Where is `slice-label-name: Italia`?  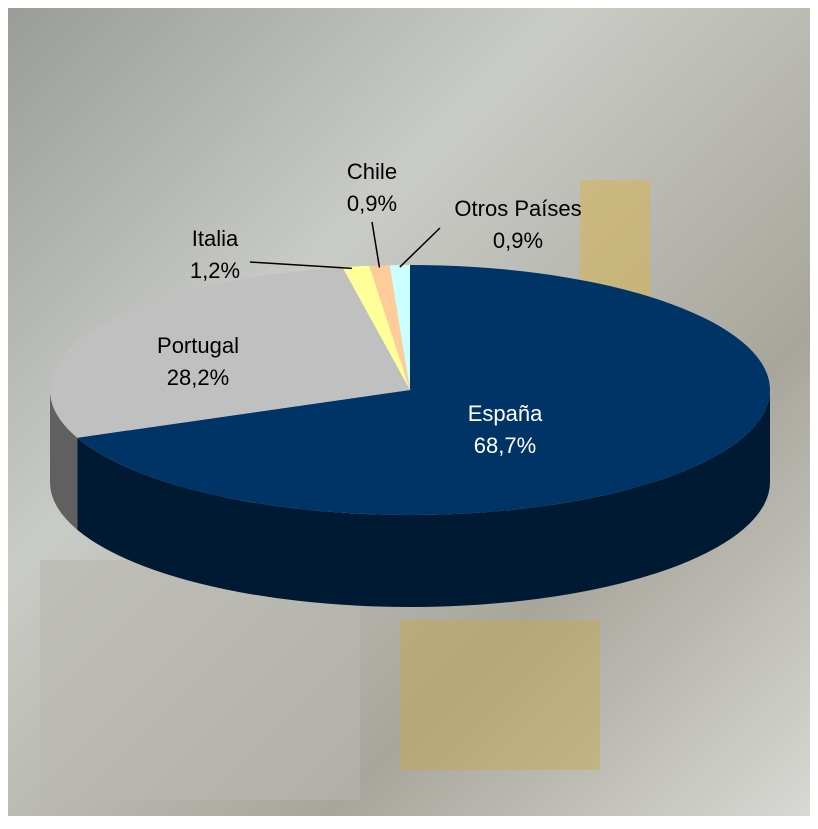 slice-label-name: Italia is located at coordinates (215, 238).